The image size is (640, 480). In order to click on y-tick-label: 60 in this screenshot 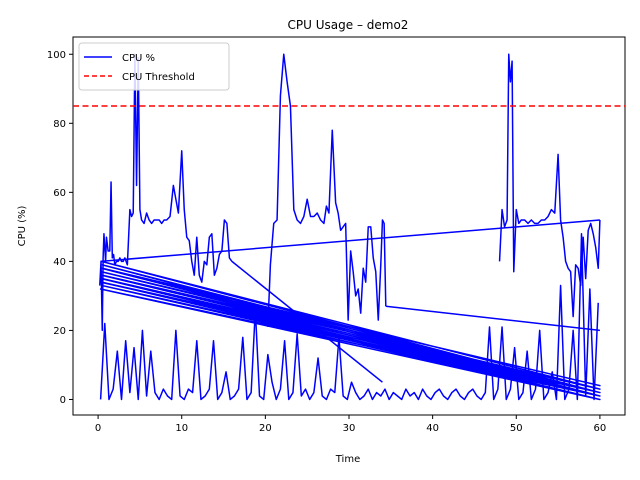, I will do `click(59, 193)`.